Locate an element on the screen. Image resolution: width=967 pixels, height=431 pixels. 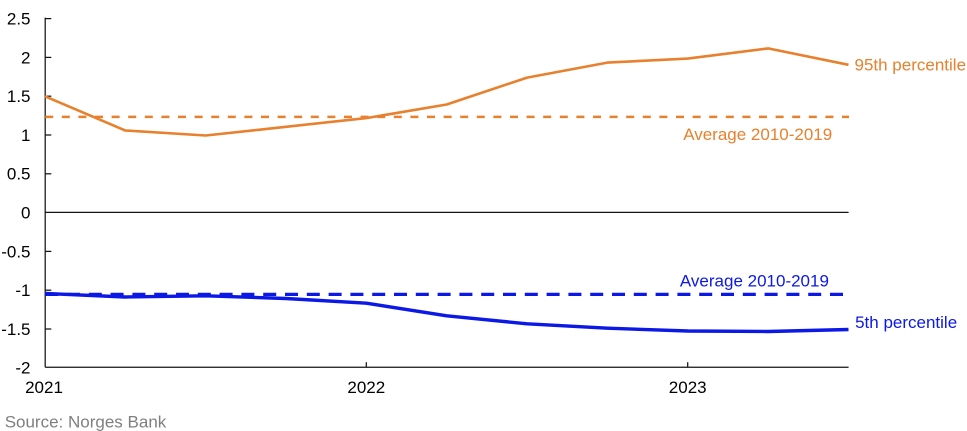
svg-text: -1.5 is located at coordinates (15, 329).